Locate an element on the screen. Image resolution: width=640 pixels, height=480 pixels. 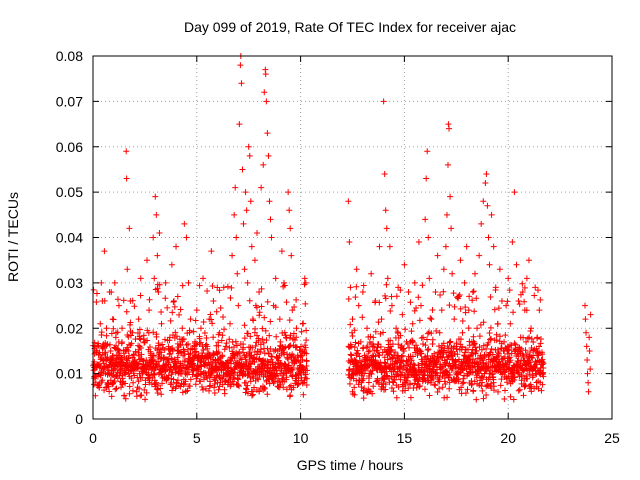
x-tick-label: 0 is located at coordinates (93, 438).